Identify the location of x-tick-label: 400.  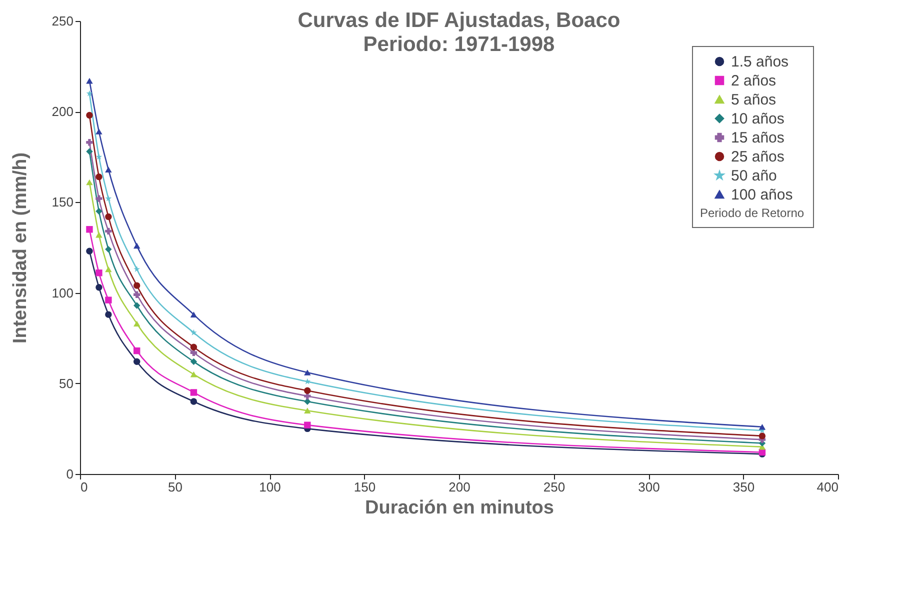
(827, 487).